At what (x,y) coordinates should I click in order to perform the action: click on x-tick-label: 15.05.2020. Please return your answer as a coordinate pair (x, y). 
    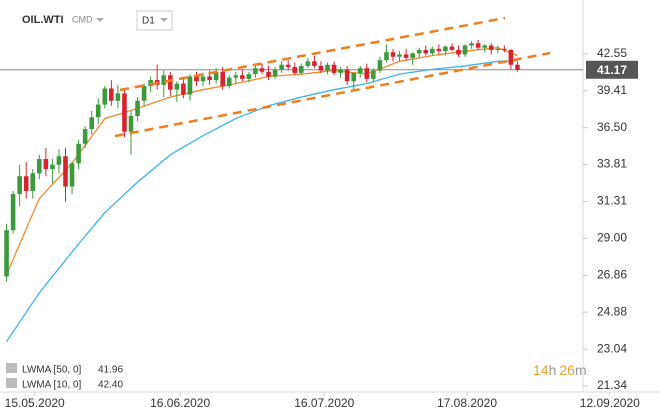
    Looking at the image, I should click on (35, 403).